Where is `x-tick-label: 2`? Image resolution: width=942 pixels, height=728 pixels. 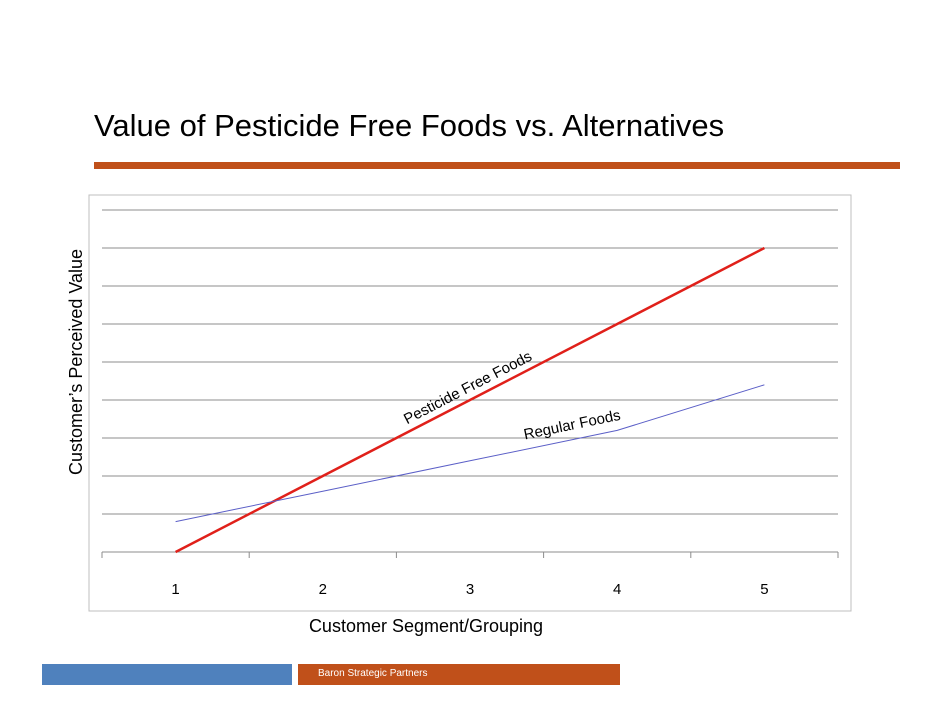
x-tick-label: 2 is located at coordinates (323, 589).